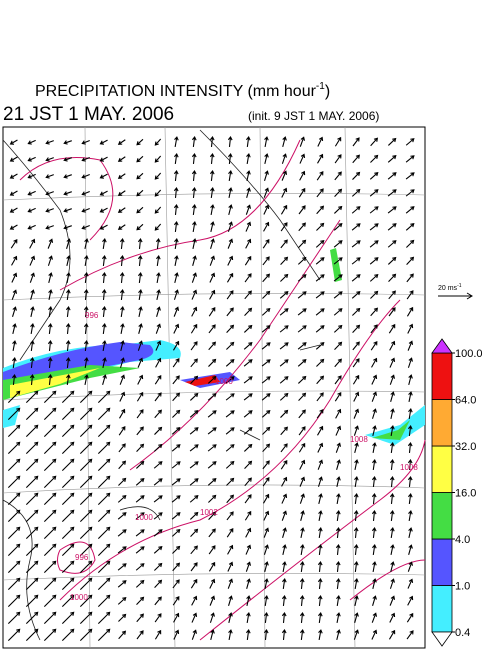 The height and width of the screenshot is (650, 500). I want to click on title-exponent: -1, so click(320, 86).